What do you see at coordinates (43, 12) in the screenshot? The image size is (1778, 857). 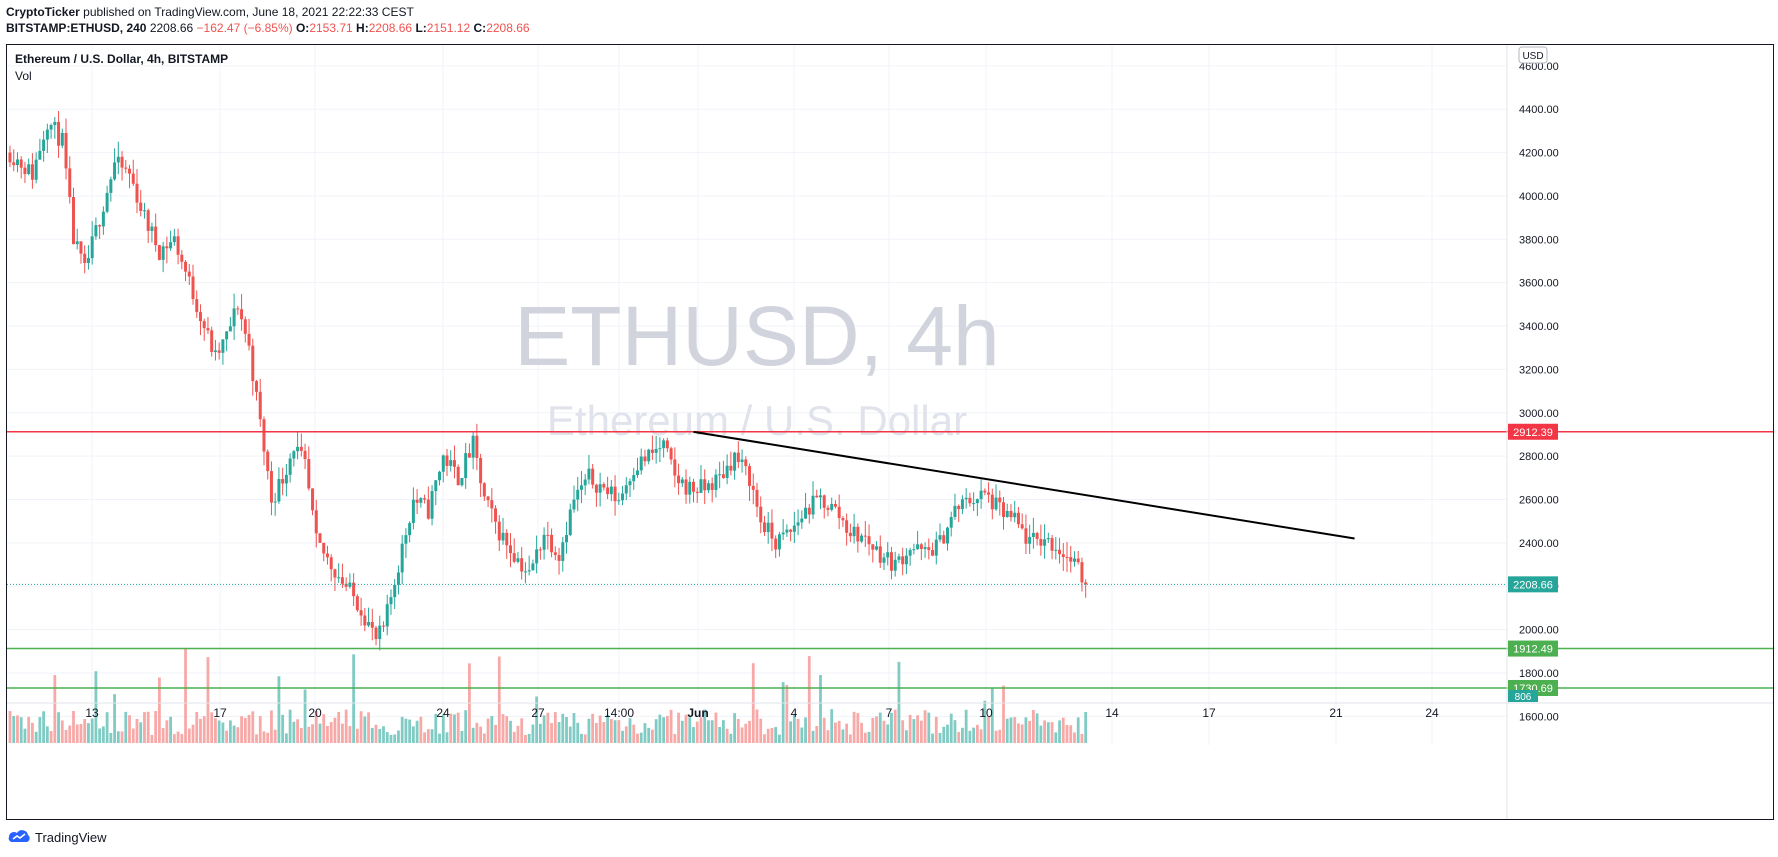 I see `publisher-name: CryptoTicker` at bounding box center [43, 12].